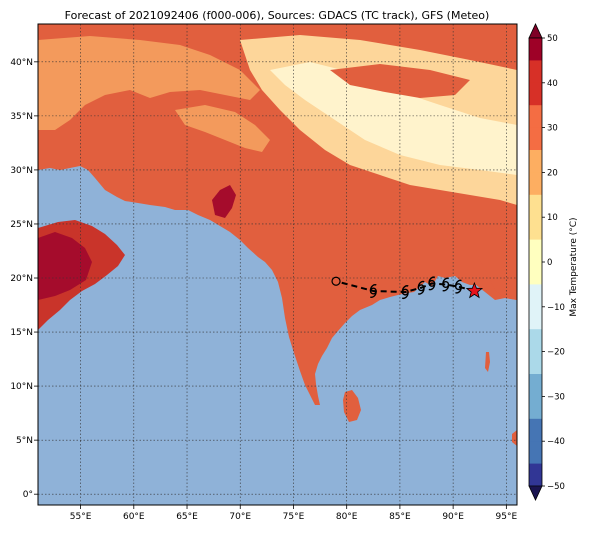 Image resolution: width=592 pixels, height=533 pixels. I want to click on colorbar-tick-label: 30, so click(552, 129).